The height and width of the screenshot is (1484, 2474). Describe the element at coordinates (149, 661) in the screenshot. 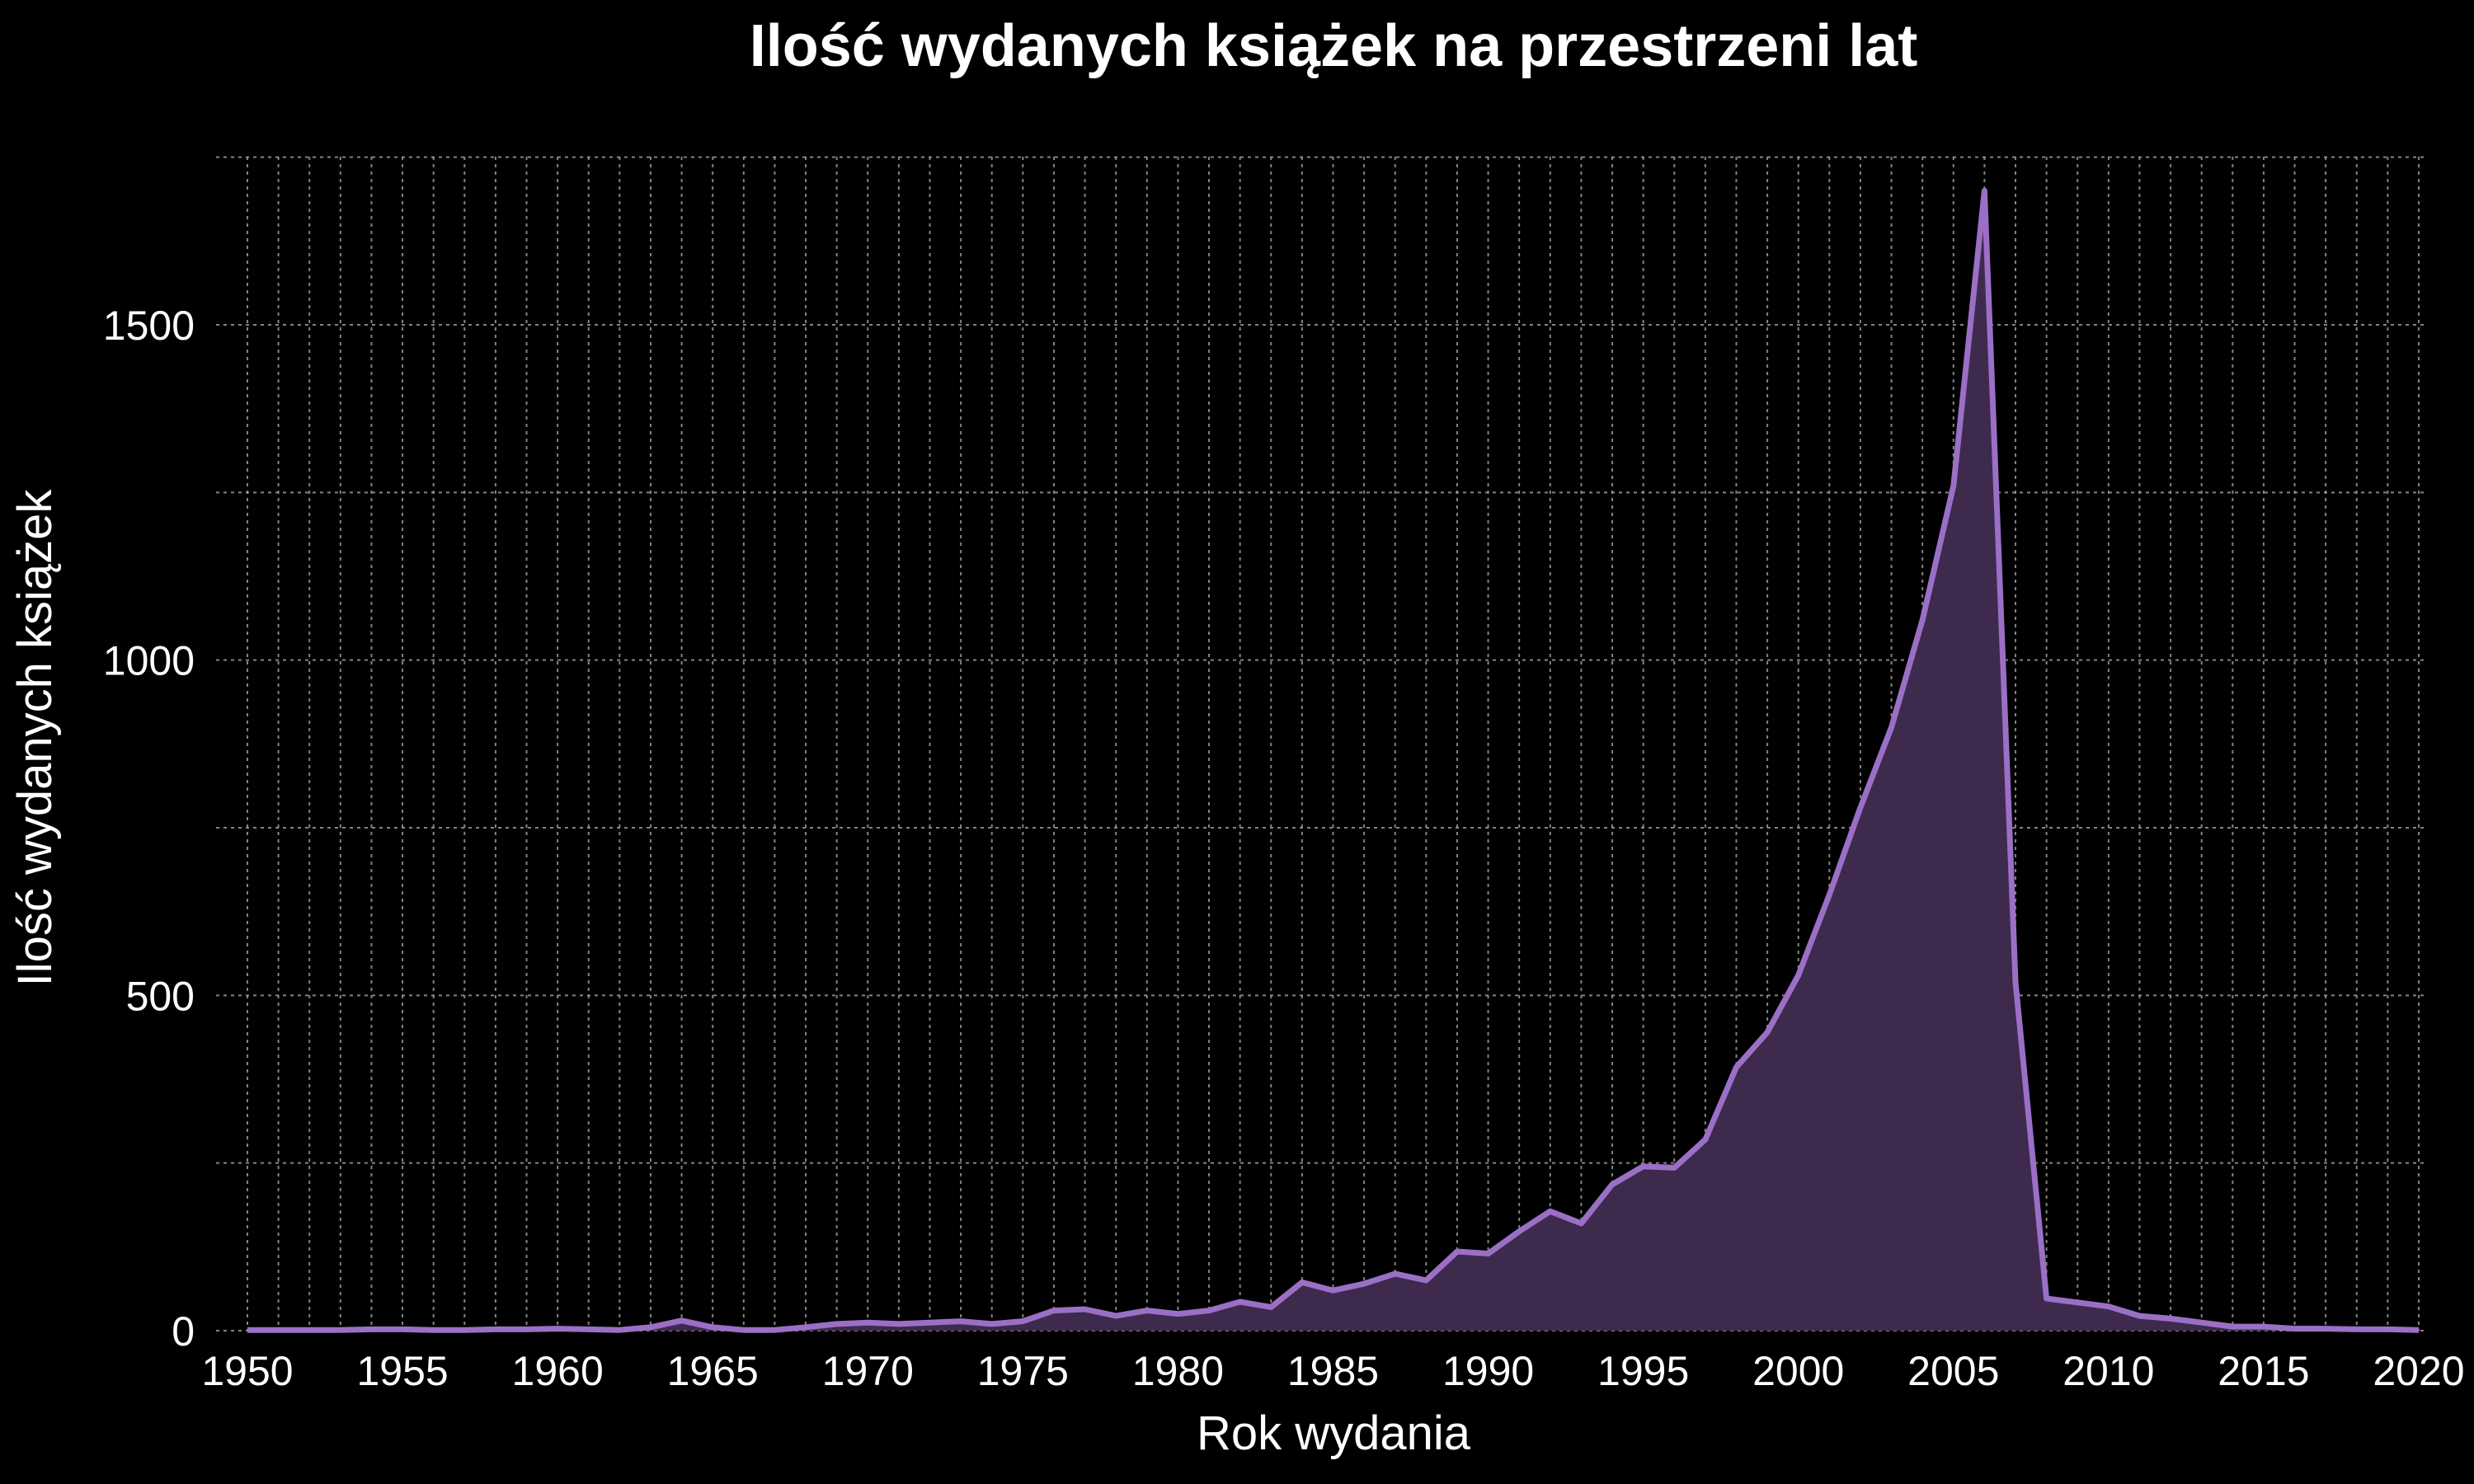

I see `y-tick-label: 1000` at that location.